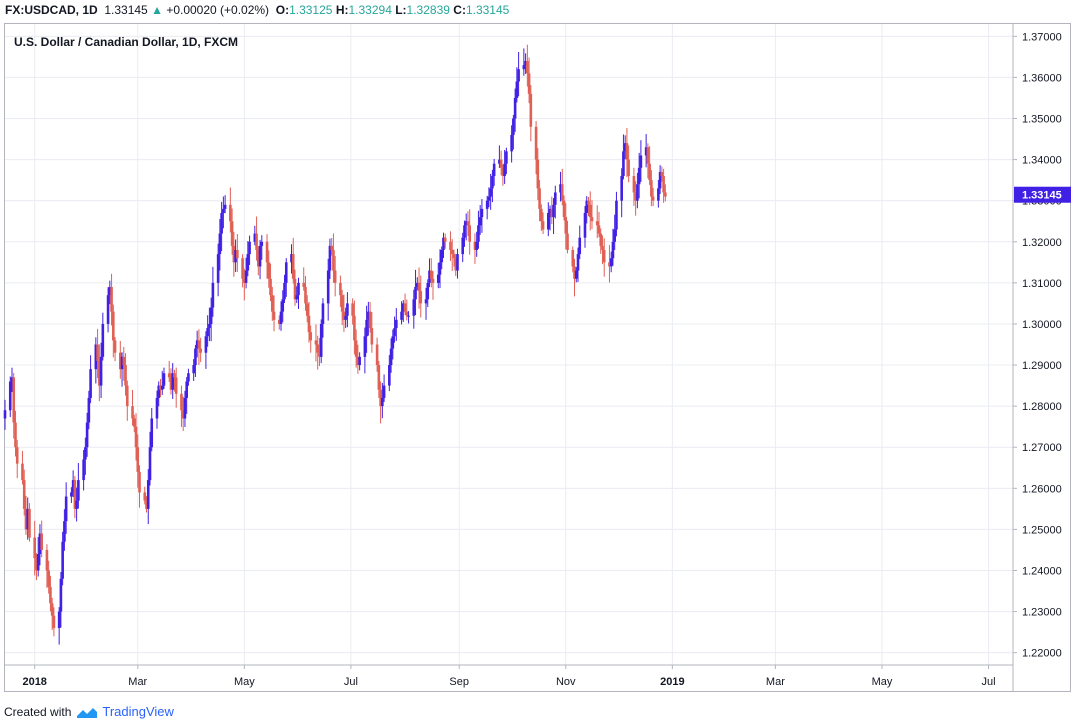 Image resolution: width=1077 pixels, height=724 pixels. I want to click on open-label: O:, so click(282, 10).